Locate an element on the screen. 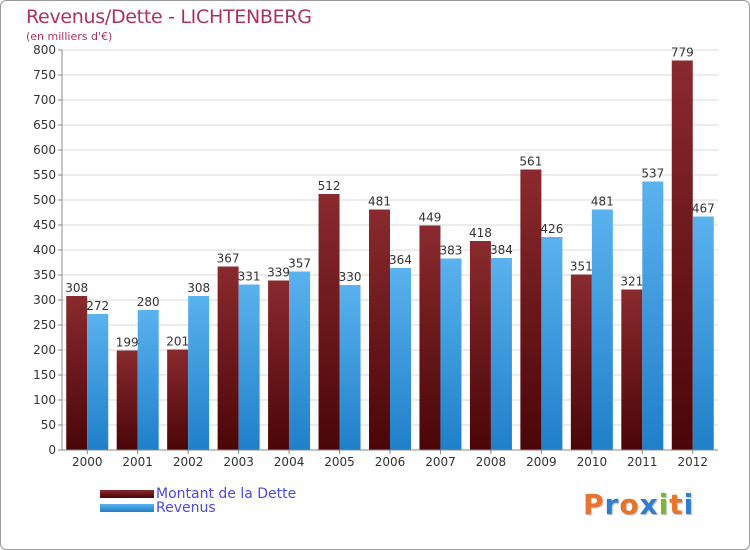 The width and height of the screenshot is (750, 550). x-tick-label: 2007 is located at coordinates (440, 462).